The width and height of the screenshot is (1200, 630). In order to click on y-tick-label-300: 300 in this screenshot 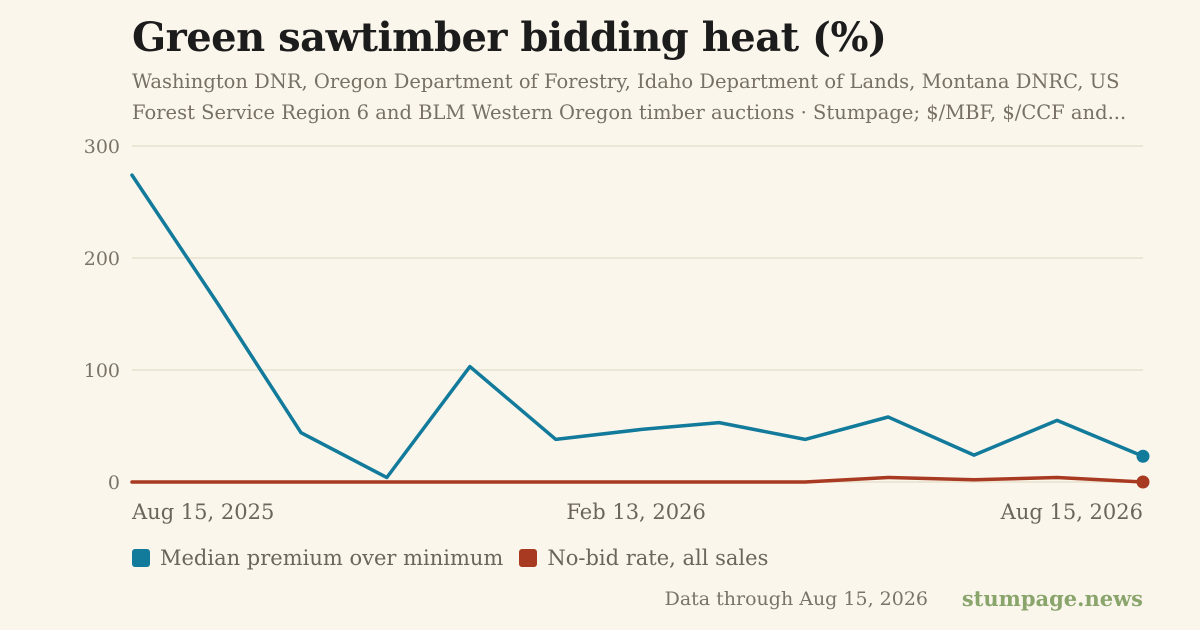, I will do `click(102, 147)`.